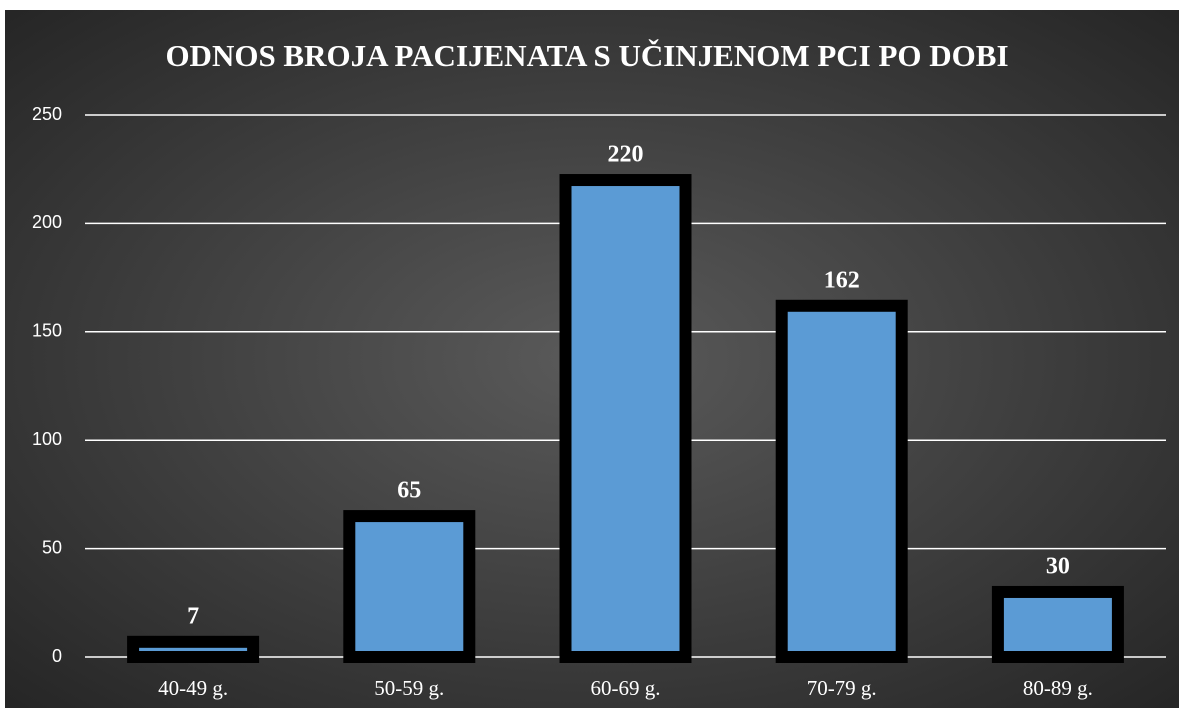 This screenshot has height=713, width=1184. Describe the element at coordinates (626, 688) in the screenshot. I see `x-tick-label: 60-69 g.` at that location.